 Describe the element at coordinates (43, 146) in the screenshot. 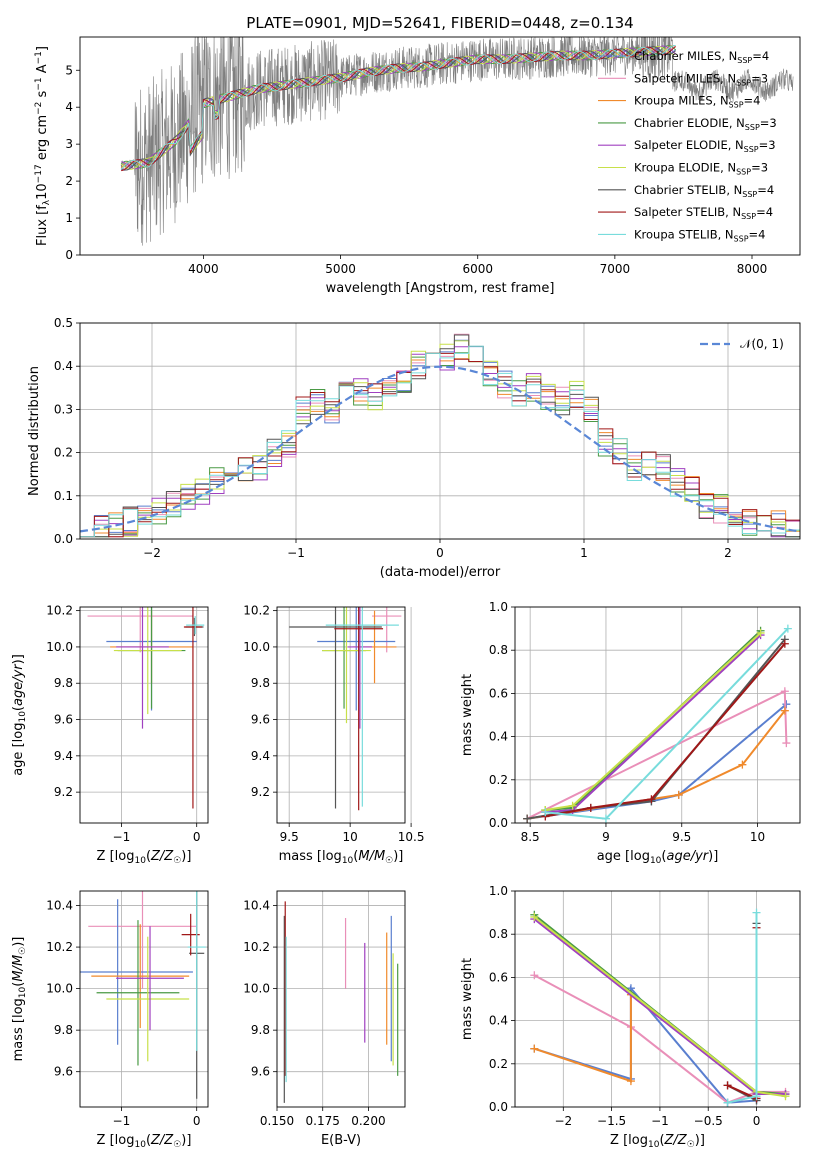

I see `y-axis-label: Flux [fλ10−17 erg cm−2 s−1 A−1]` at that location.